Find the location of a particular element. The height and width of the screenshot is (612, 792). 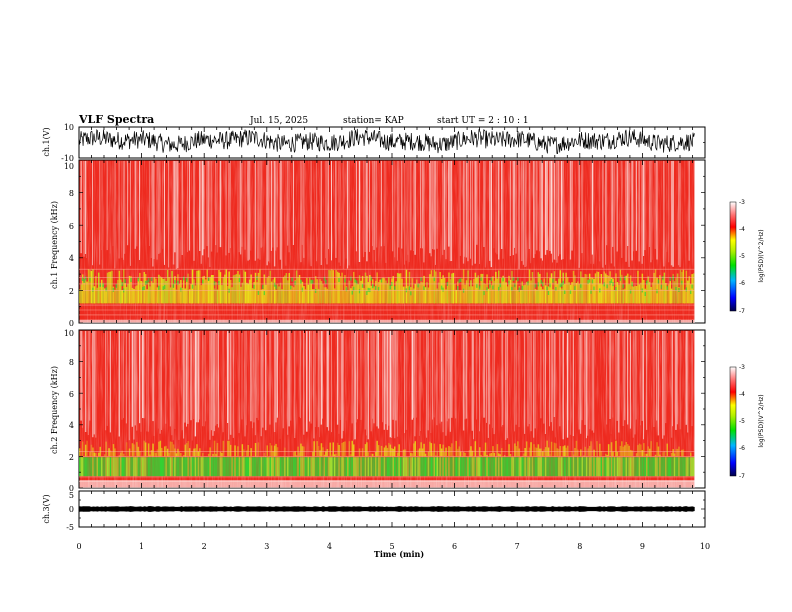

ch2-cb-tick-m5: -5 is located at coordinates (742, 421).